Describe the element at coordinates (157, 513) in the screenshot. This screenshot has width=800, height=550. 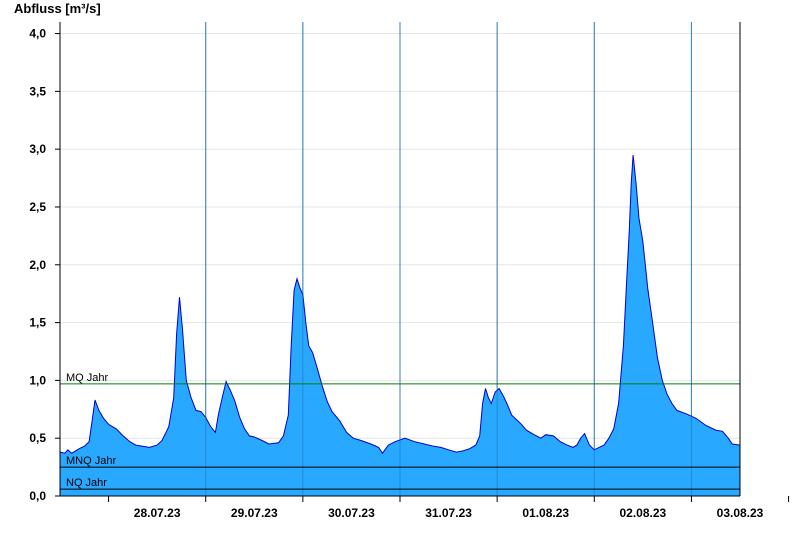
I see `x-tick-label: 28.07.23` at that location.